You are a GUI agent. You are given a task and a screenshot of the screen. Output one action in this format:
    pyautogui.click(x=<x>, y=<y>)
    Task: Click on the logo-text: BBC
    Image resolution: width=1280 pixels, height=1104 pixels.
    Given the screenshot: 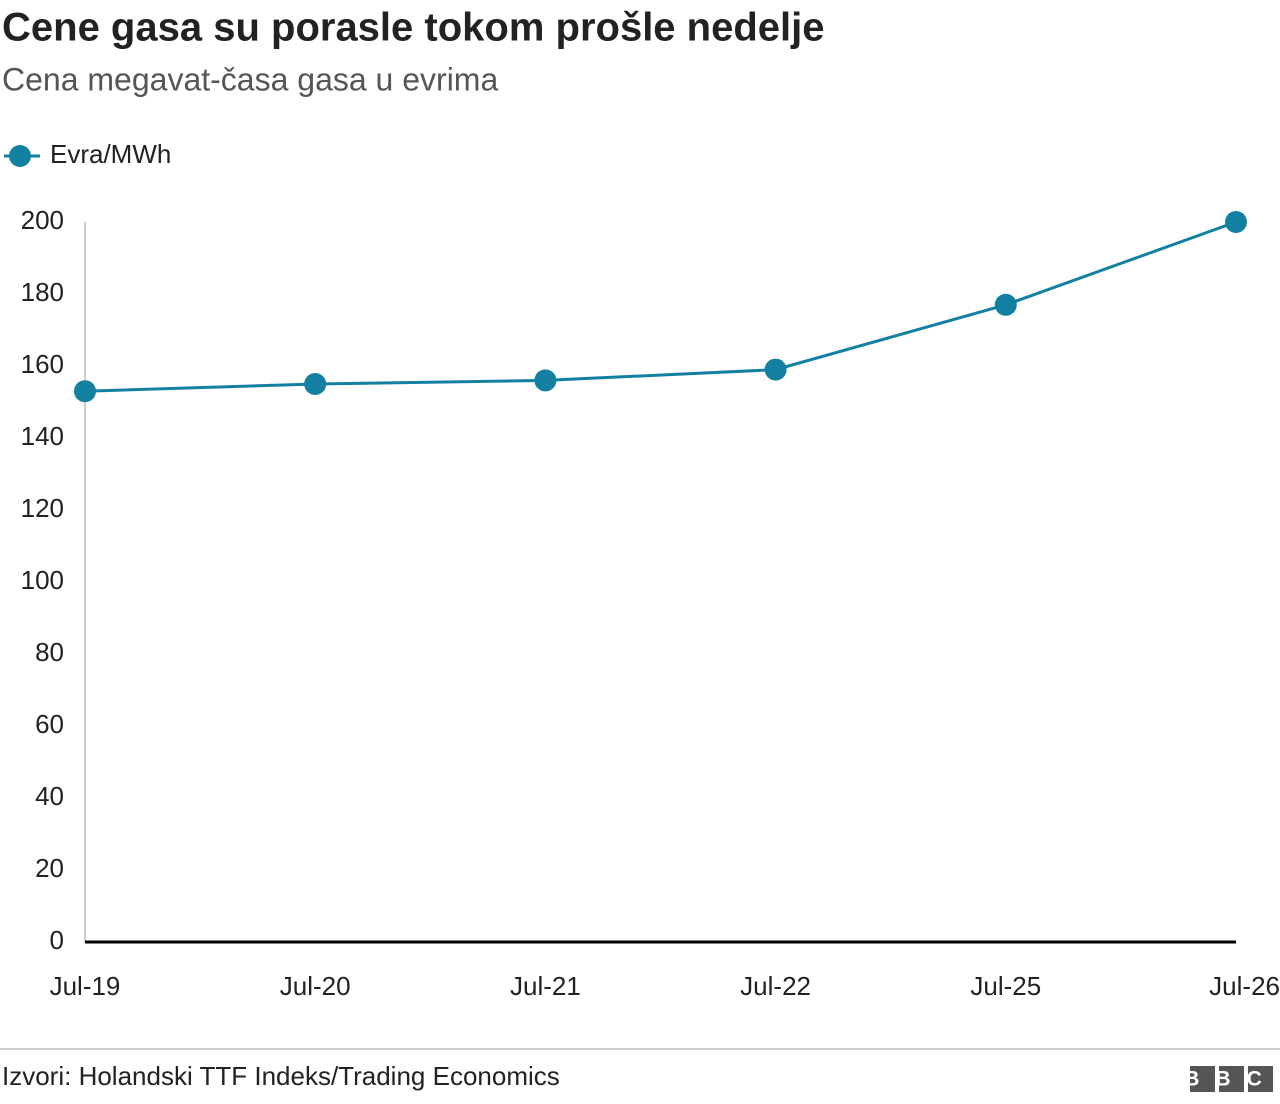 What is the action you would take?
    pyautogui.click(x=1231, y=1079)
    